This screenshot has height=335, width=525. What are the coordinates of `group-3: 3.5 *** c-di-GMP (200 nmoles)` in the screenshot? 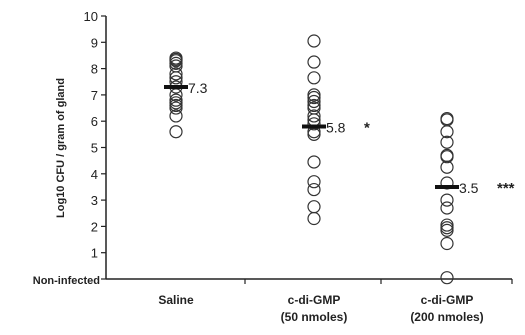 It's located at (462, 217).